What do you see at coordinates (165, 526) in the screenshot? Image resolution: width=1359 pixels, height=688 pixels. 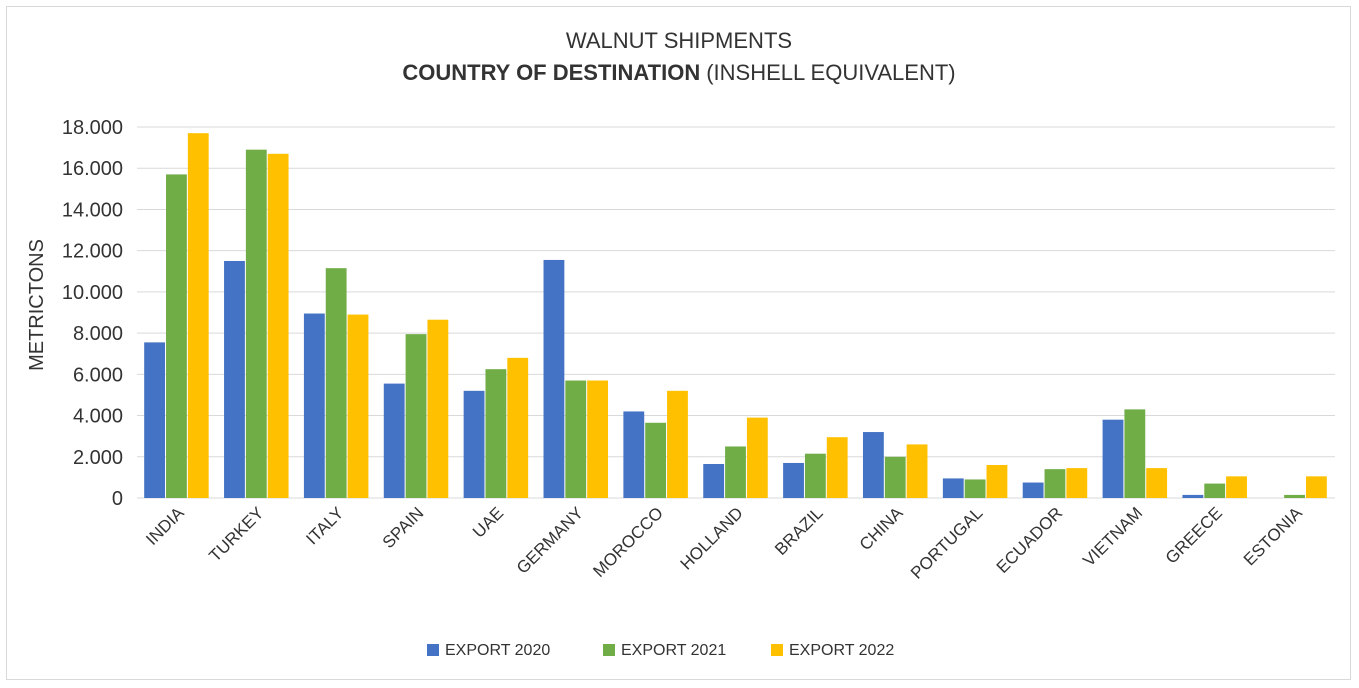 I see `x-tick-label: INDIA` at bounding box center [165, 526].